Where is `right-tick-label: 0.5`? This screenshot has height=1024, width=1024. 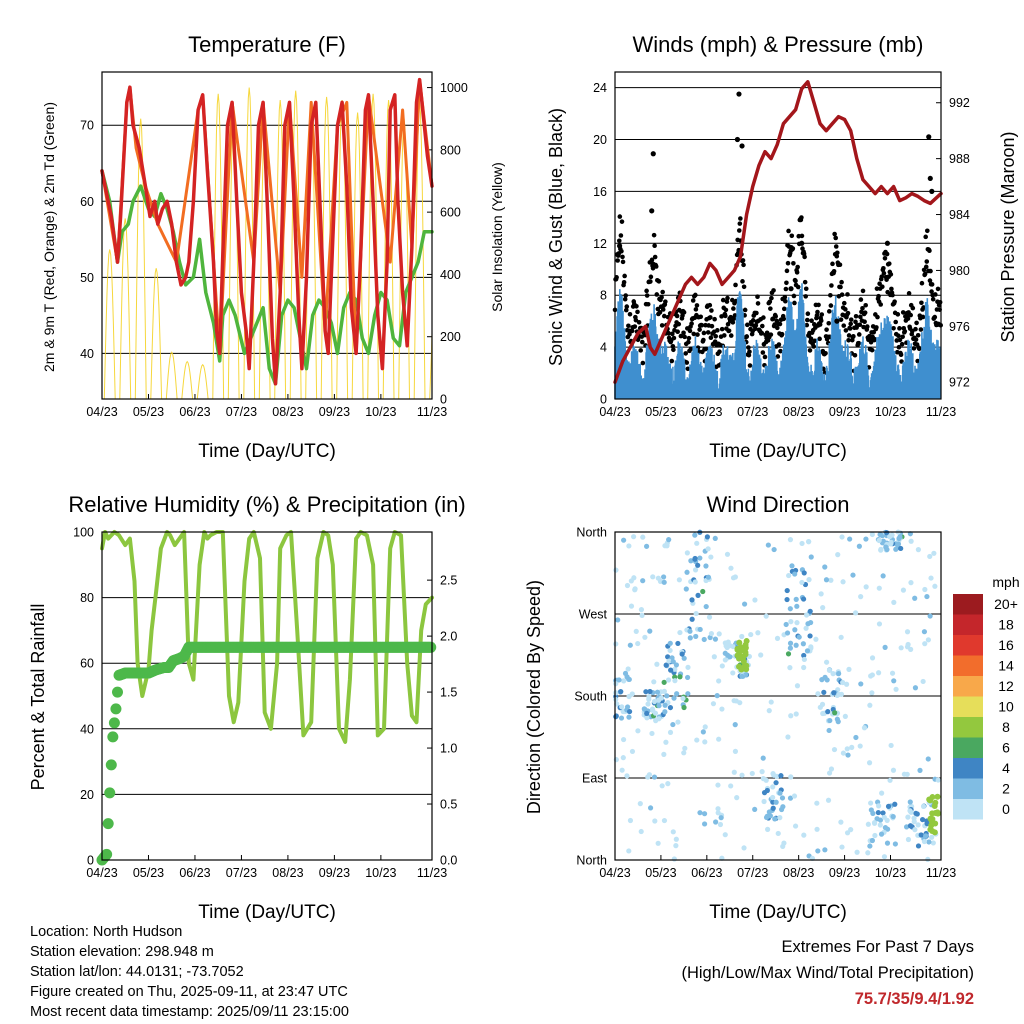
right-tick-label: 0.5 is located at coordinates (448, 805).